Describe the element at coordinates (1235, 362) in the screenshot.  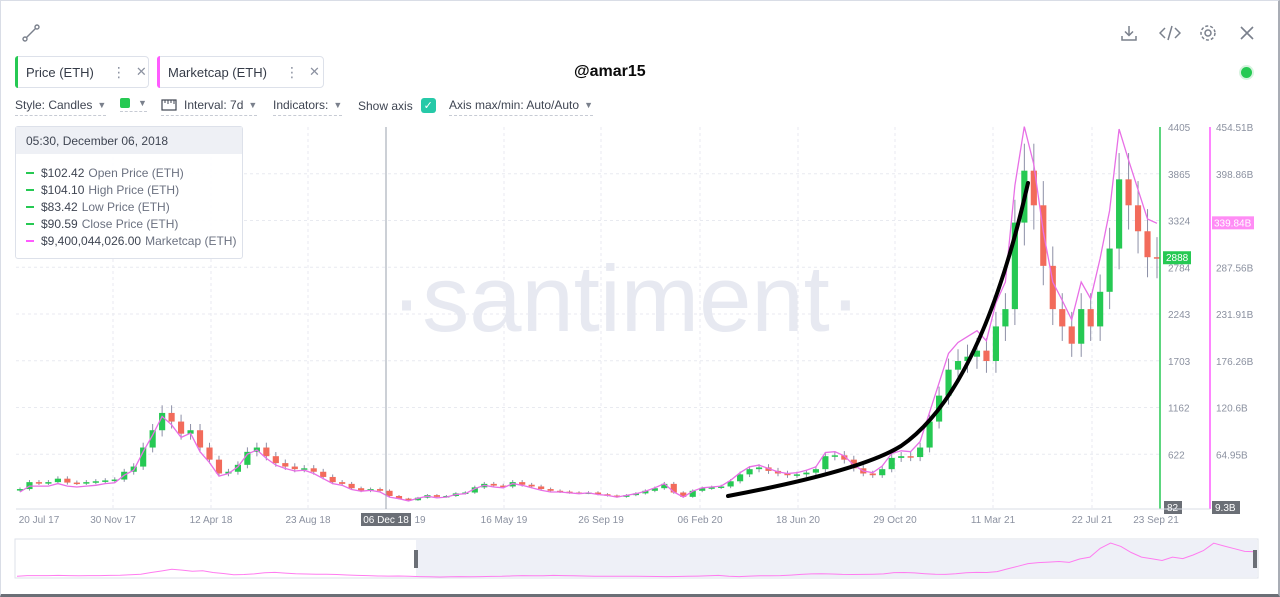
I see `marketcap-axis-tick: 176.26B` at that location.